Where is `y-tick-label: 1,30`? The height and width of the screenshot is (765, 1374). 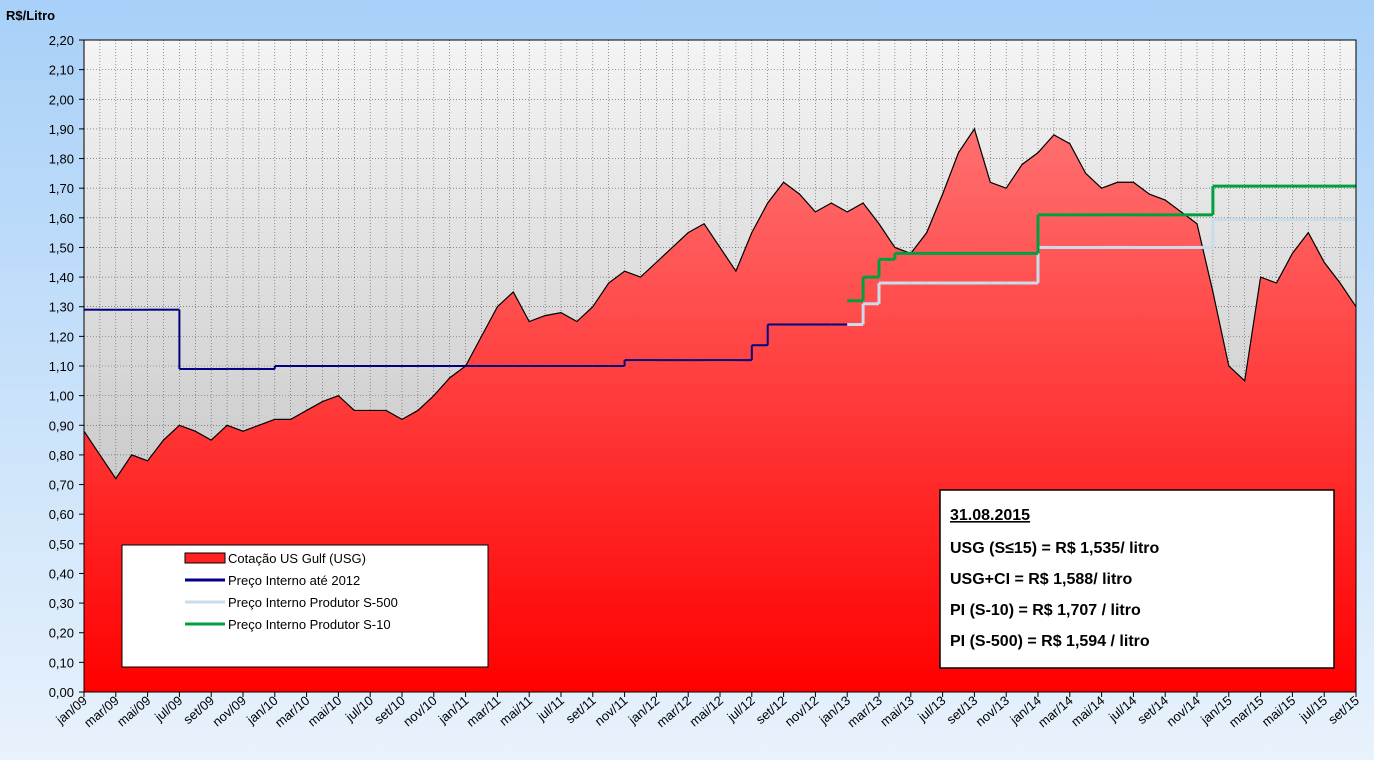 y-tick-label: 1,30 is located at coordinates (61, 307).